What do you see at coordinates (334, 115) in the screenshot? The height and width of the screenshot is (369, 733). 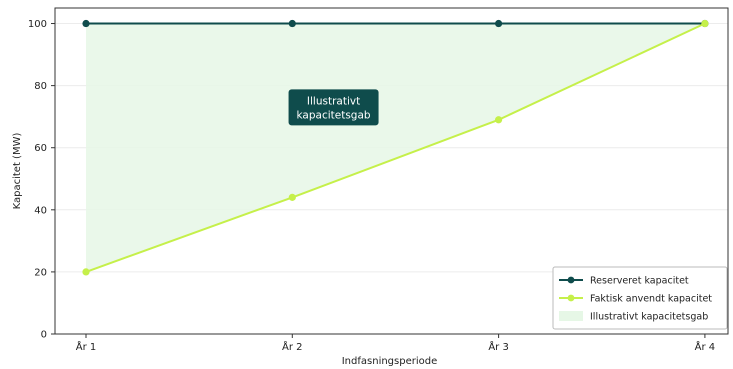 I see `annotation-line-2: kapacitetsgab` at bounding box center [334, 115].